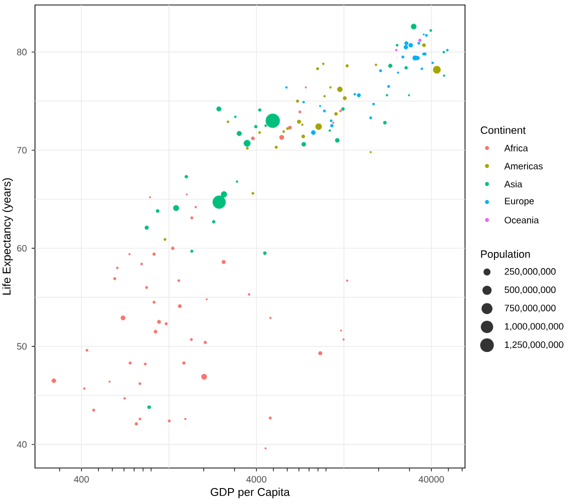 The image size is (576, 504). Describe the element at coordinates (523, 166) in the screenshot. I see `legend-label: Americas` at that location.